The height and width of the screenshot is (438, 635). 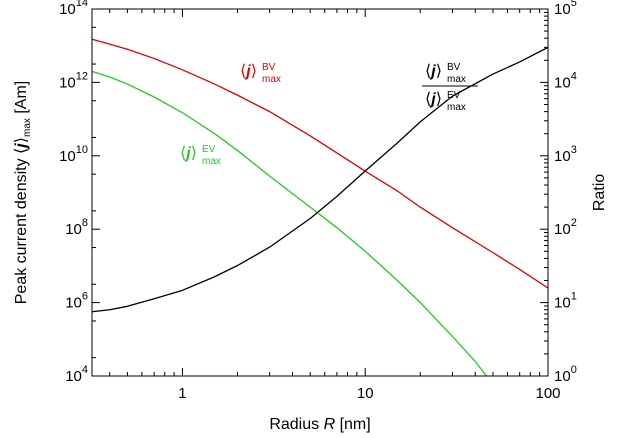 What do you see at coordinates (599, 192) in the screenshot?
I see `y2-axis-title: Ratio` at bounding box center [599, 192].